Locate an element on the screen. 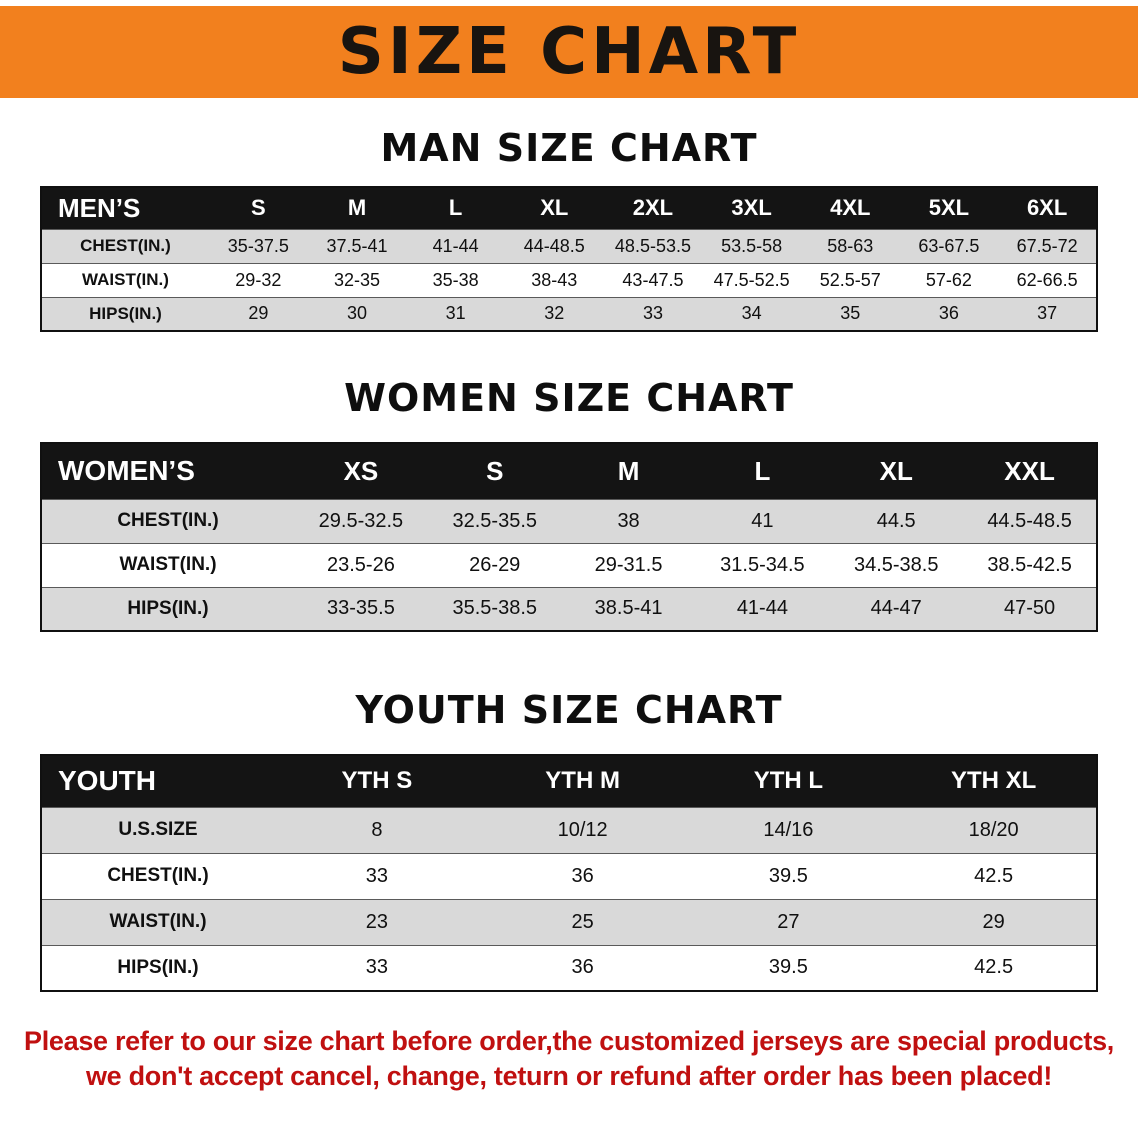 This screenshot has width=1138, height=1138. data-cell: 29-32 is located at coordinates (258, 279).